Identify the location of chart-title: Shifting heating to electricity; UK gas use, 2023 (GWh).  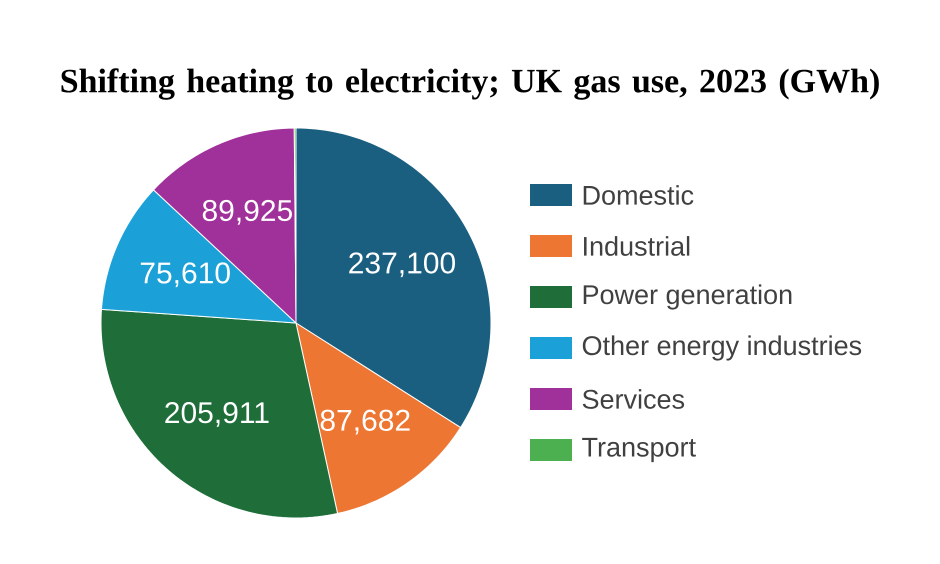
(470, 84).